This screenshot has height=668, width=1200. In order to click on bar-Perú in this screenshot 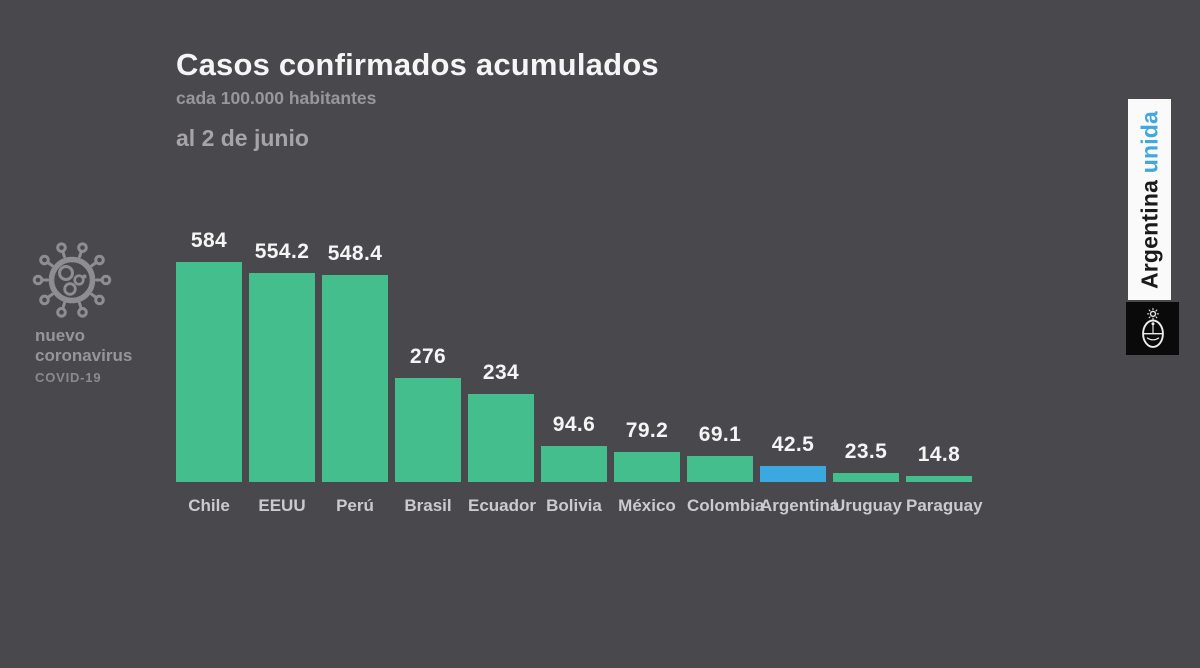, I will do `click(355, 378)`.